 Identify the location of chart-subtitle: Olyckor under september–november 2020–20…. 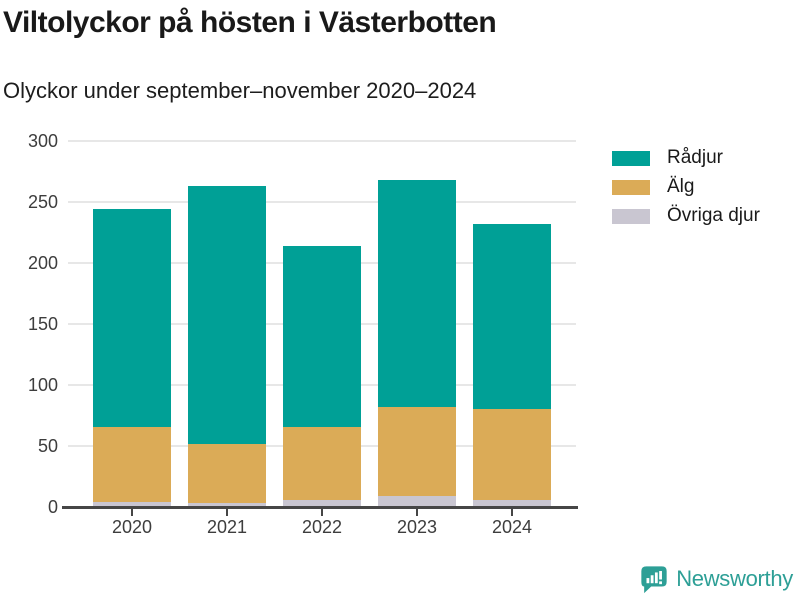
(240, 90).